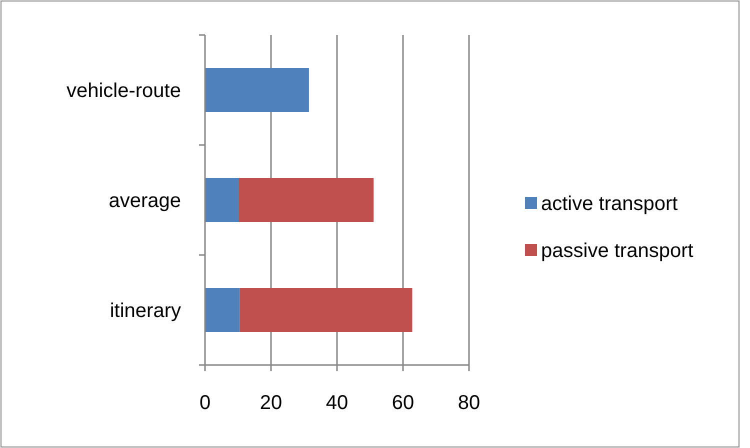 The height and width of the screenshot is (448, 750). Describe the element at coordinates (205, 403) in the screenshot. I see `x-tick-label: 0` at that location.